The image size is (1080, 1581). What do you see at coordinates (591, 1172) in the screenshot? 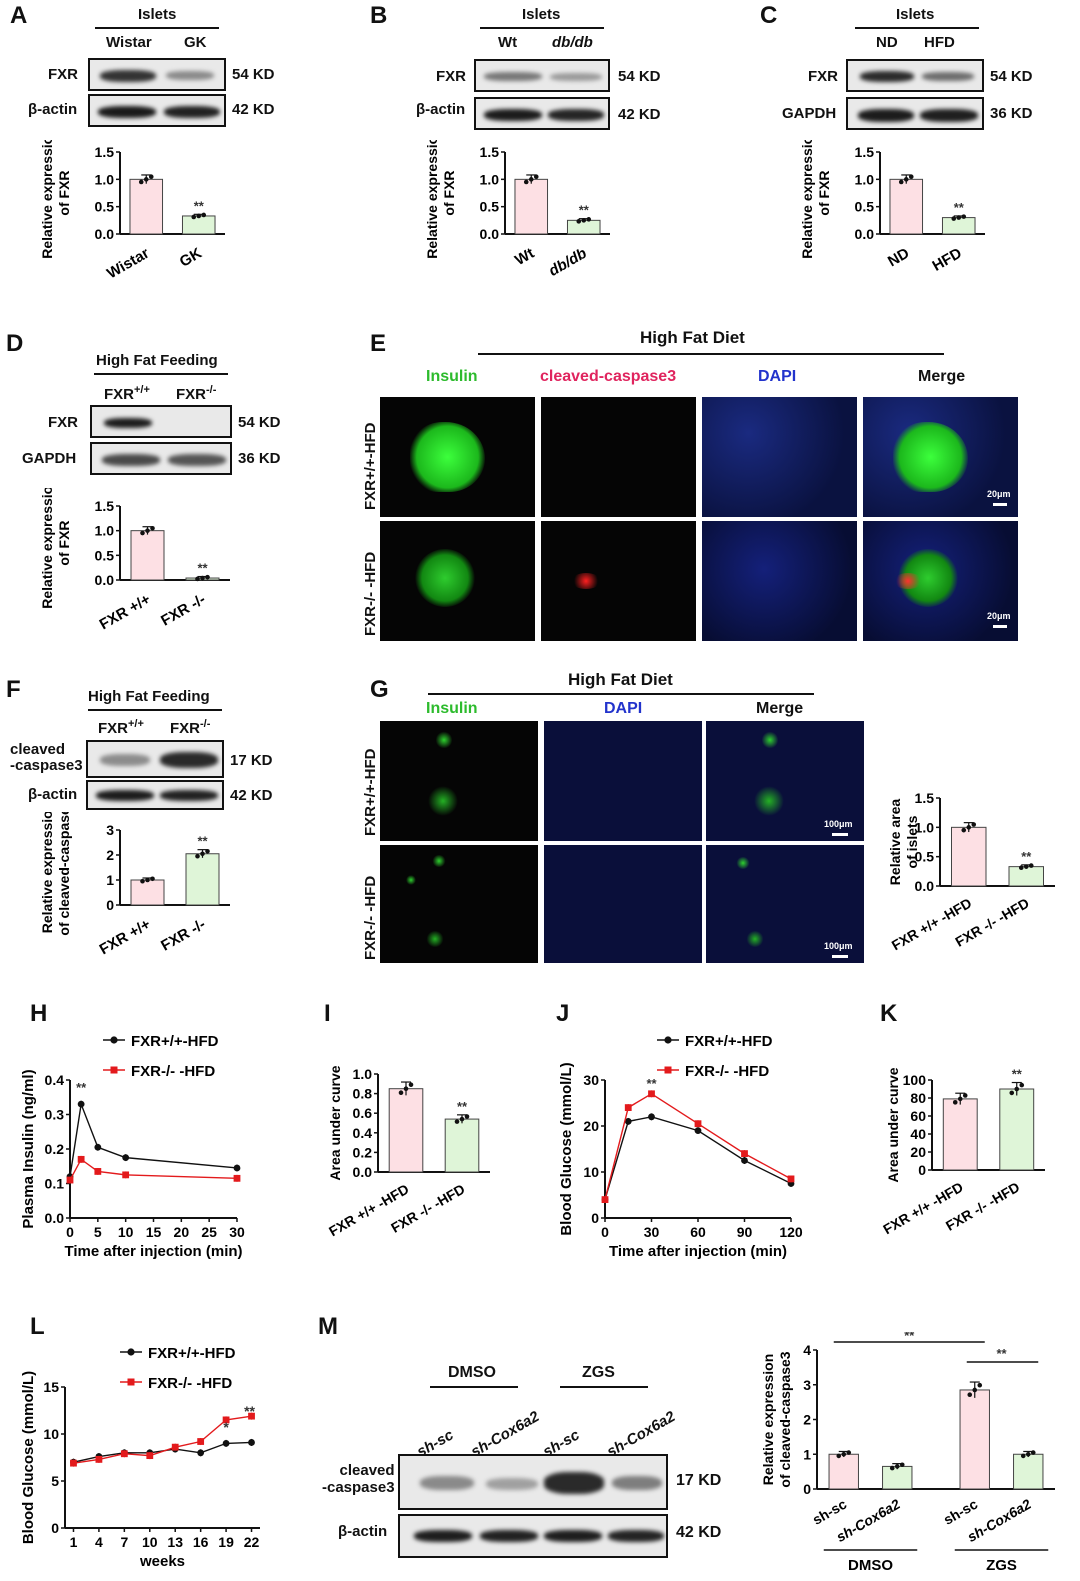
I see `y-tick-label: 10` at bounding box center [591, 1172].